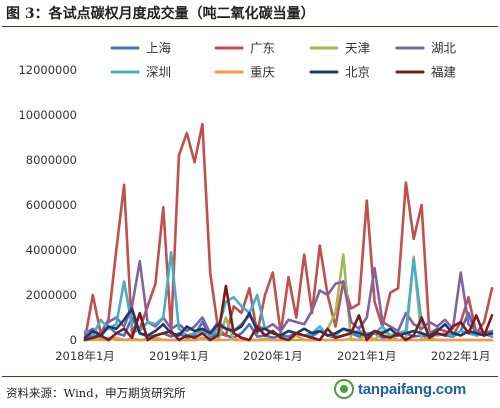 The height and width of the screenshot is (408, 500). Describe the element at coordinates (51, 295) in the screenshot. I see `y-tick-label: 2000000` at that location.